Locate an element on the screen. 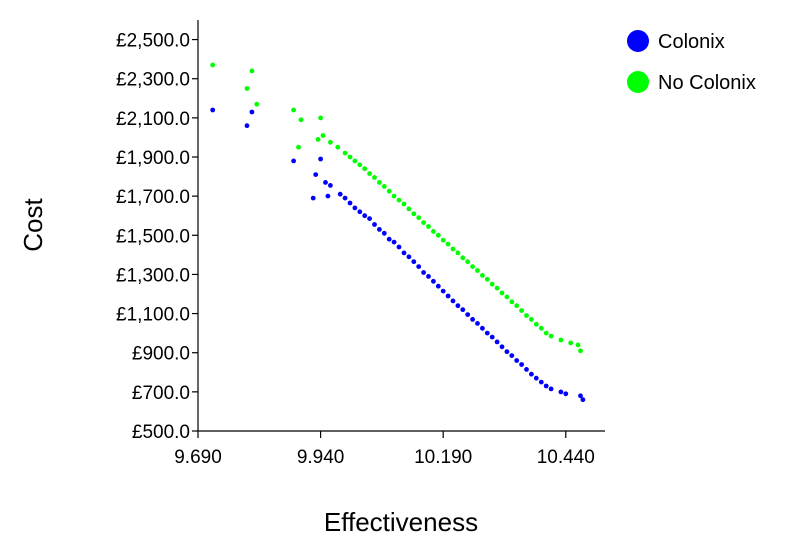 The height and width of the screenshot is (536, 797). legend-label-colonix: Colonix is located at coordinates (691, 42).